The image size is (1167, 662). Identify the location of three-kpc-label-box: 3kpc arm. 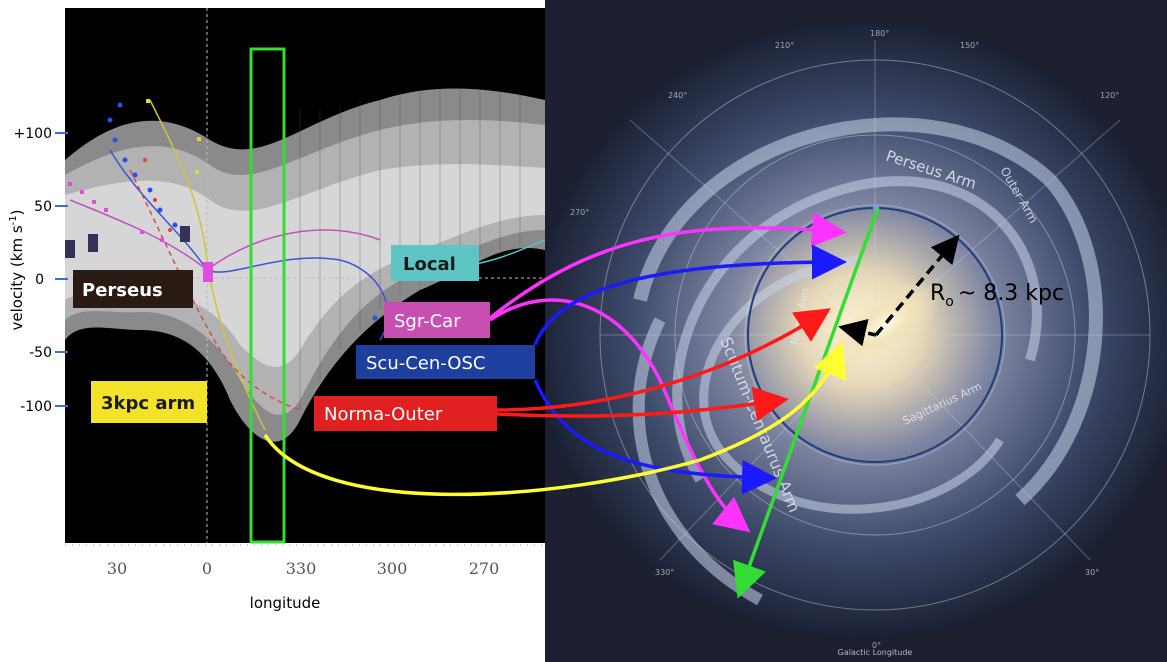
(149, 402).